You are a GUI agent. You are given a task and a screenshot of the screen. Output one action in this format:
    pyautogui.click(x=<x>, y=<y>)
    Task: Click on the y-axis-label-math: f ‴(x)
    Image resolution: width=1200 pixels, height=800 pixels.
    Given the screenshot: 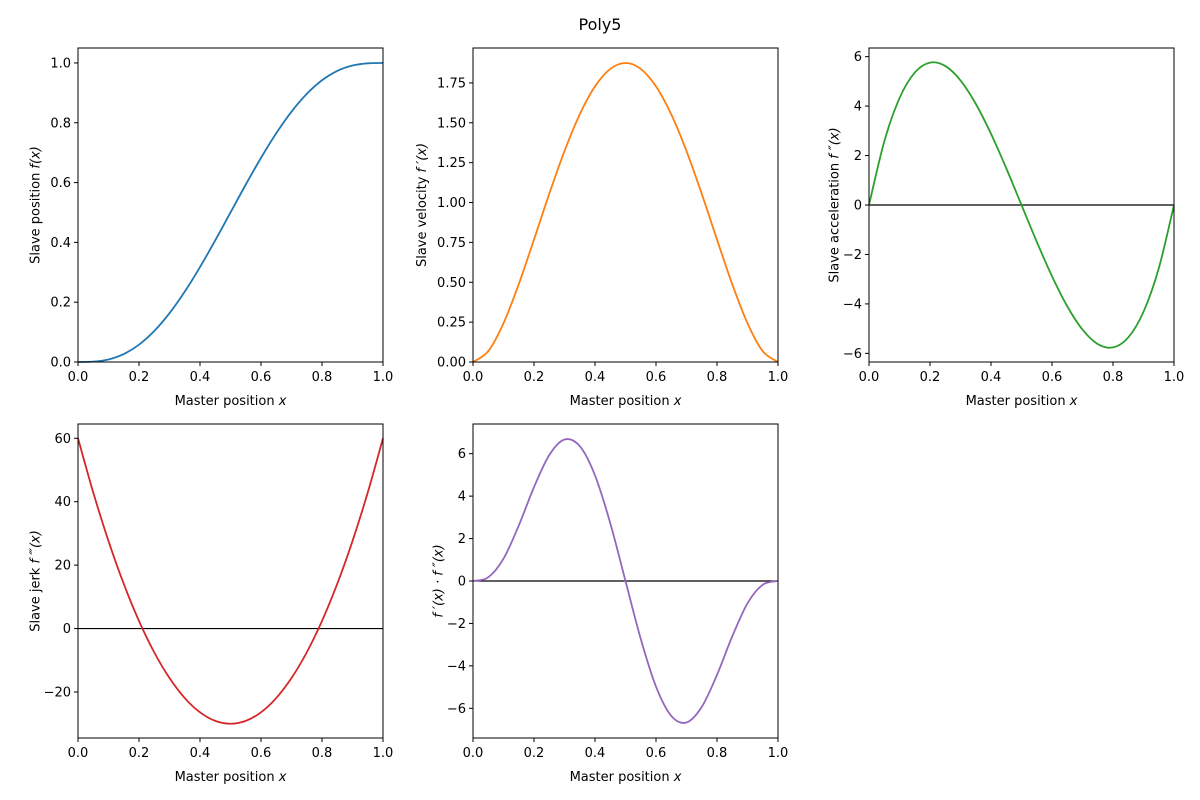 What is the action you would take?
    pyautogui.click(x=35, y=546)
    